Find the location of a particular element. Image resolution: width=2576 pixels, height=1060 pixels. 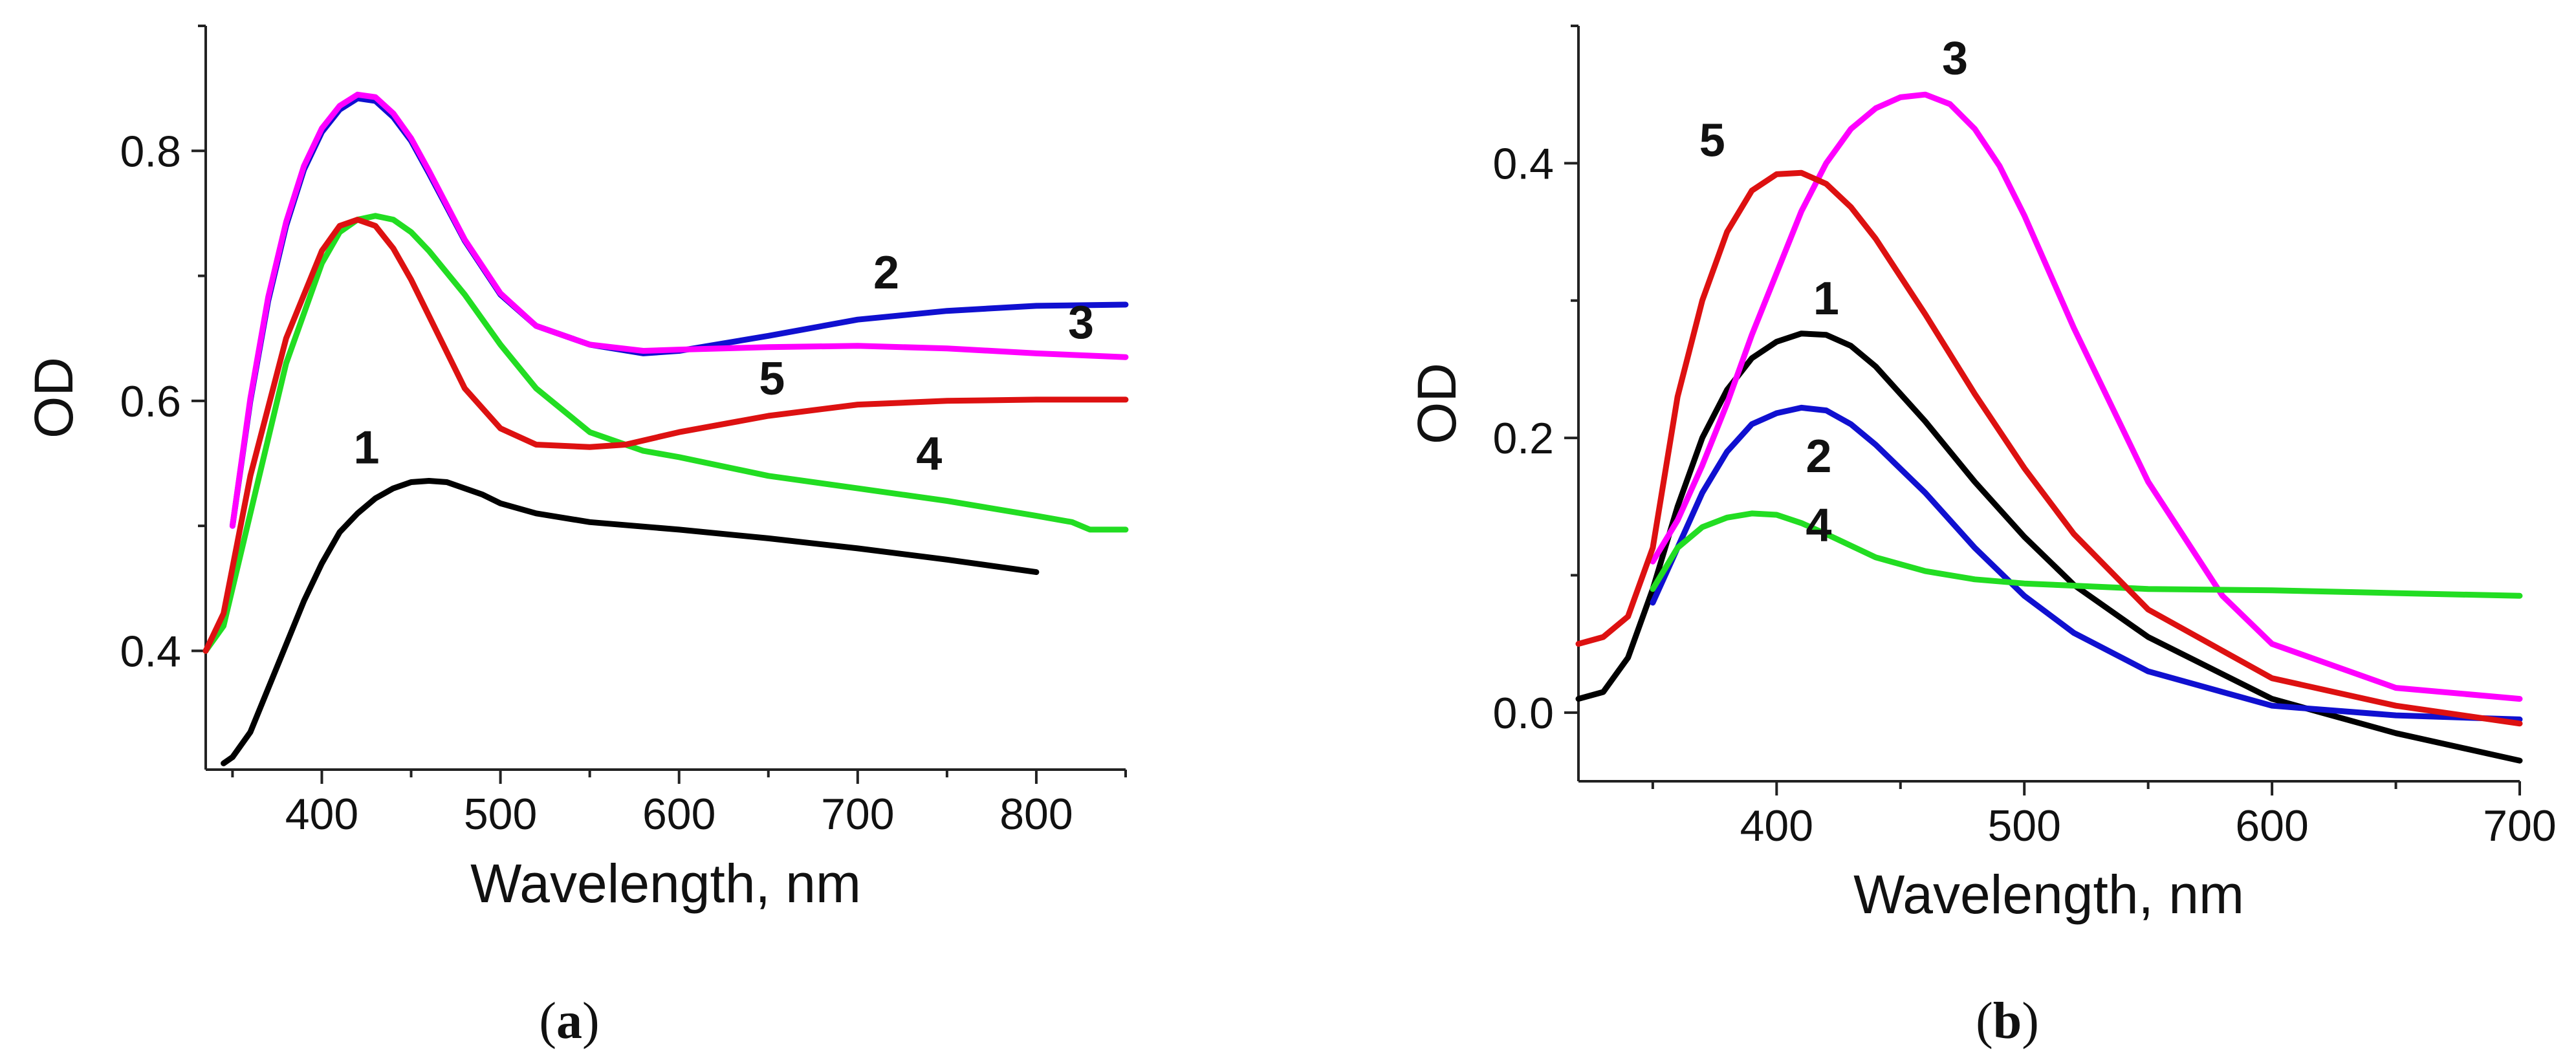

panel-b-y-tick-label: 0.4 is located at coordinates (1523, 164).